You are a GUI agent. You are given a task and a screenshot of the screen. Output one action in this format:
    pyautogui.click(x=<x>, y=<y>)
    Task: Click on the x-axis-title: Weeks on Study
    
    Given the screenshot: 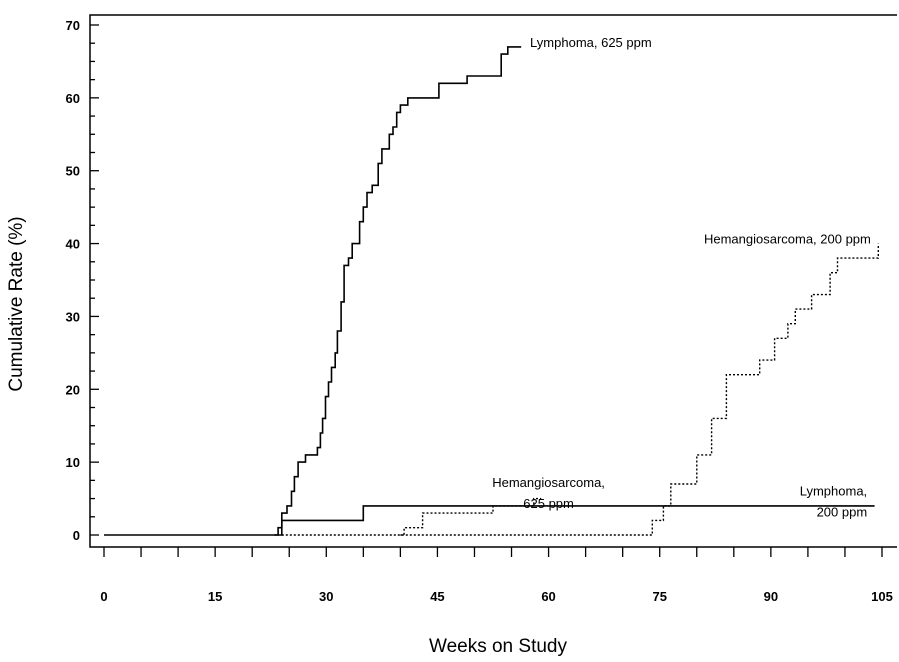 What is the action you would take?
    pyautogui.click(x=498, y=646)
    